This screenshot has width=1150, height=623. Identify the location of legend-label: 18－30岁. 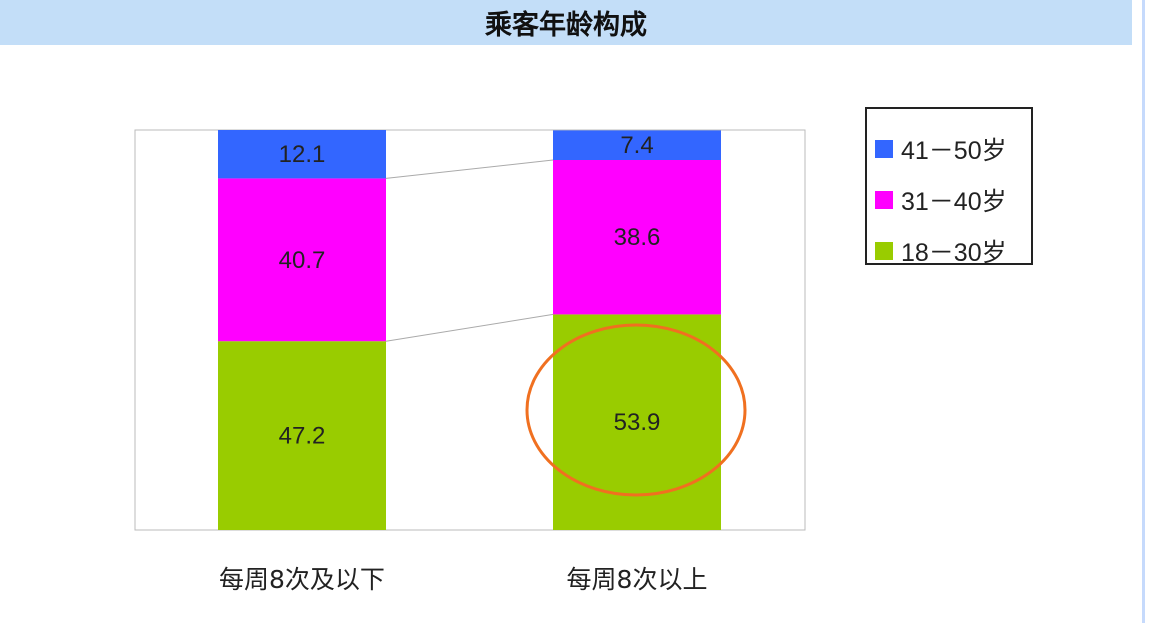
(954, 252).